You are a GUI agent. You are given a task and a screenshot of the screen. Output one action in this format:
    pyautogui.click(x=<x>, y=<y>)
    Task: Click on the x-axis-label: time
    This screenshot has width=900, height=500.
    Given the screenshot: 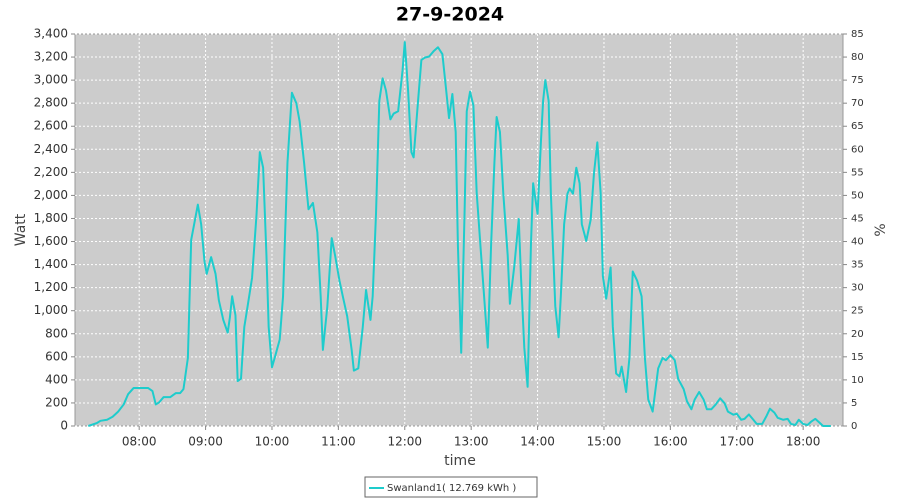 What is the action you would take?
    pyautogui.click(x=460, y=461)
    